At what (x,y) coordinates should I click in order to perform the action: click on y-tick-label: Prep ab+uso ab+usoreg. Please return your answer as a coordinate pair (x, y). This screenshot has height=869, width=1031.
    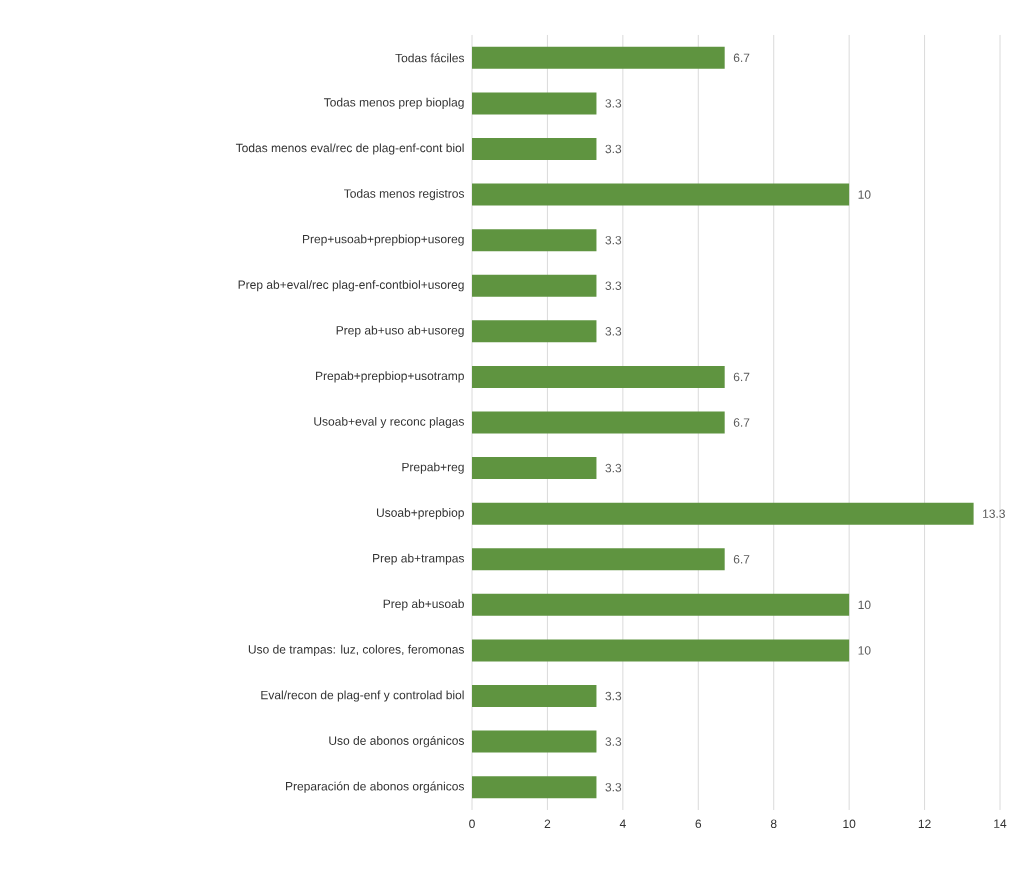
    Looking at the image, I should click on (400, 331).